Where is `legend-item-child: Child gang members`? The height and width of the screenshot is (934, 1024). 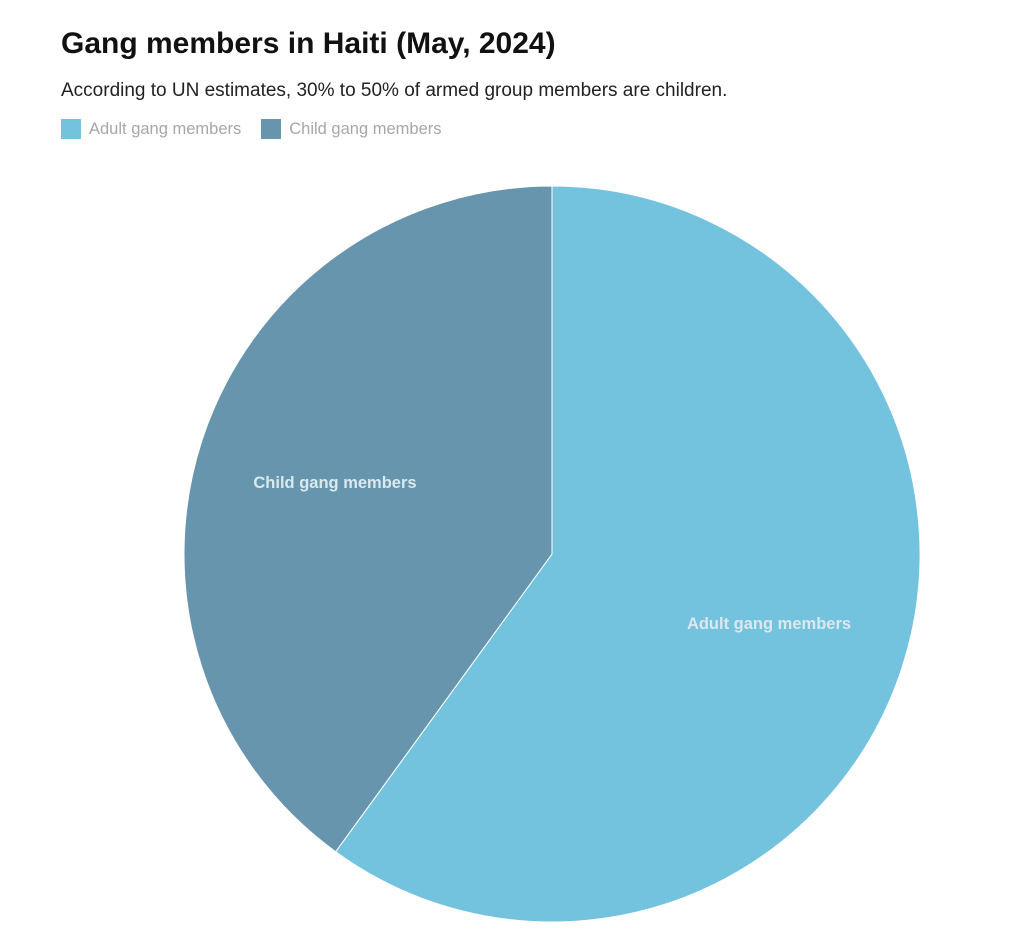
legend-item-child: Child gang members is located at coordinates (351, 129).